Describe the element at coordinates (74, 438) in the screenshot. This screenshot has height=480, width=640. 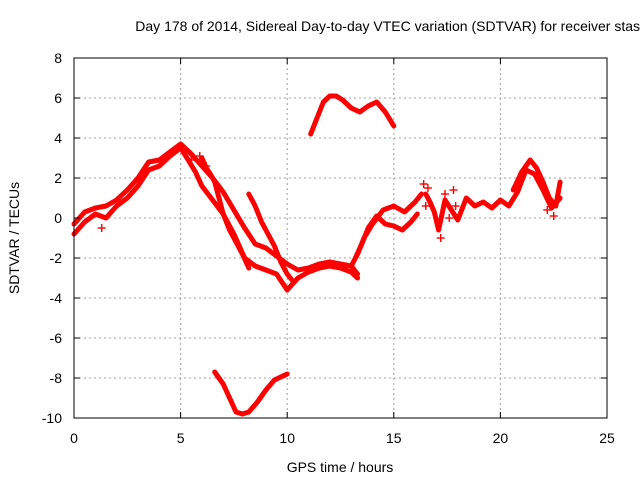
I see `x-tick-label: 0` at that location.